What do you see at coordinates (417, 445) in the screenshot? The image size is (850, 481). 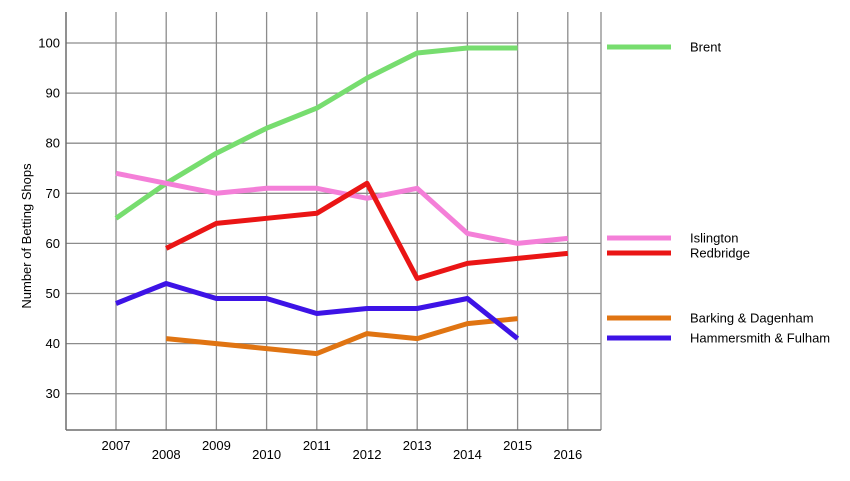 I see `x-tick-label: 2013` at bounding box center [417, 445].